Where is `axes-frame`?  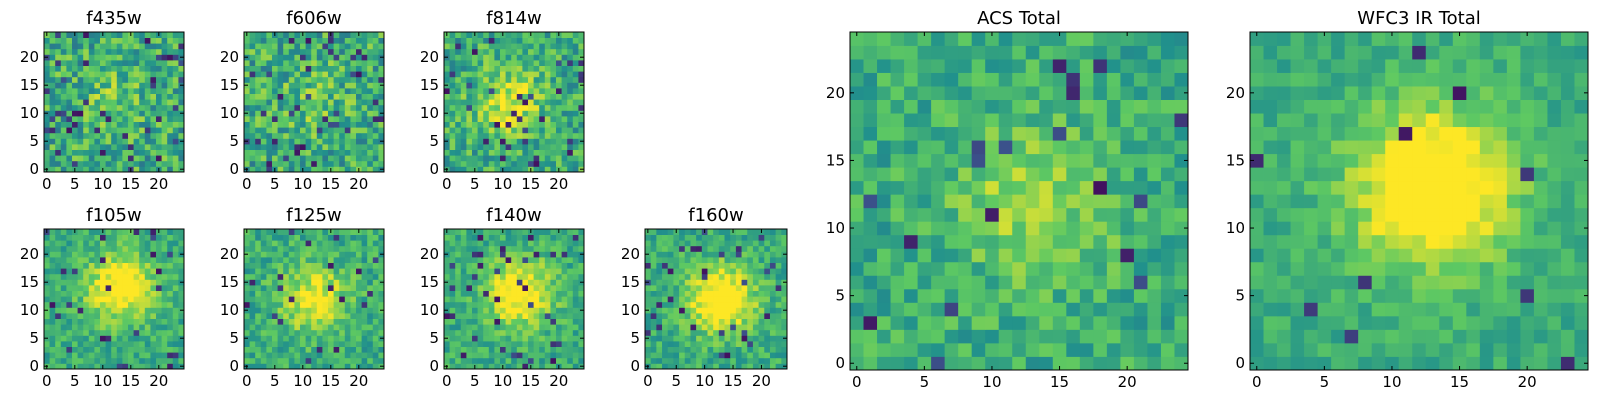
axes-frame is located at coordinates (114, 299).